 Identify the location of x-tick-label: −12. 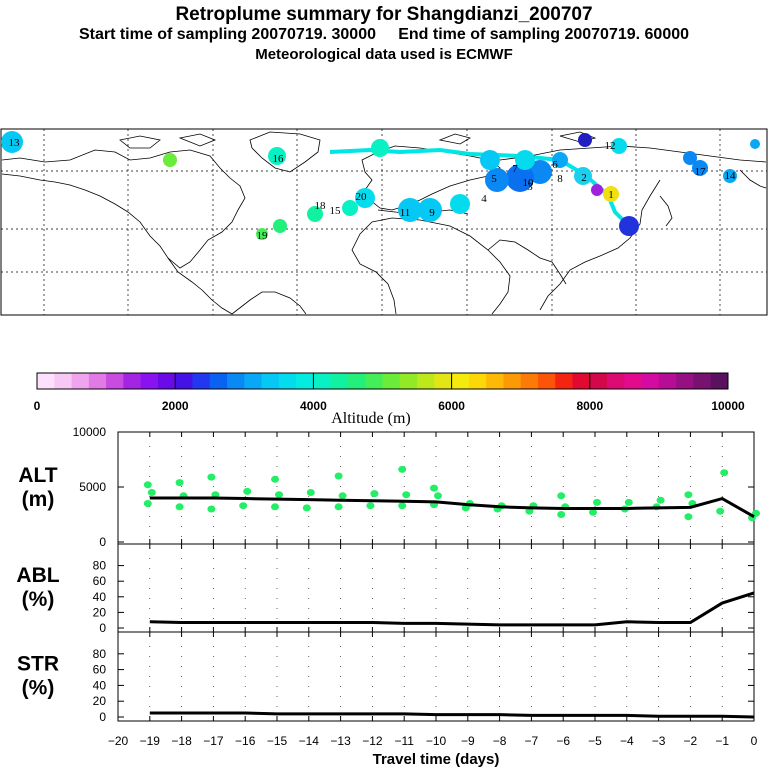
(372, 741).